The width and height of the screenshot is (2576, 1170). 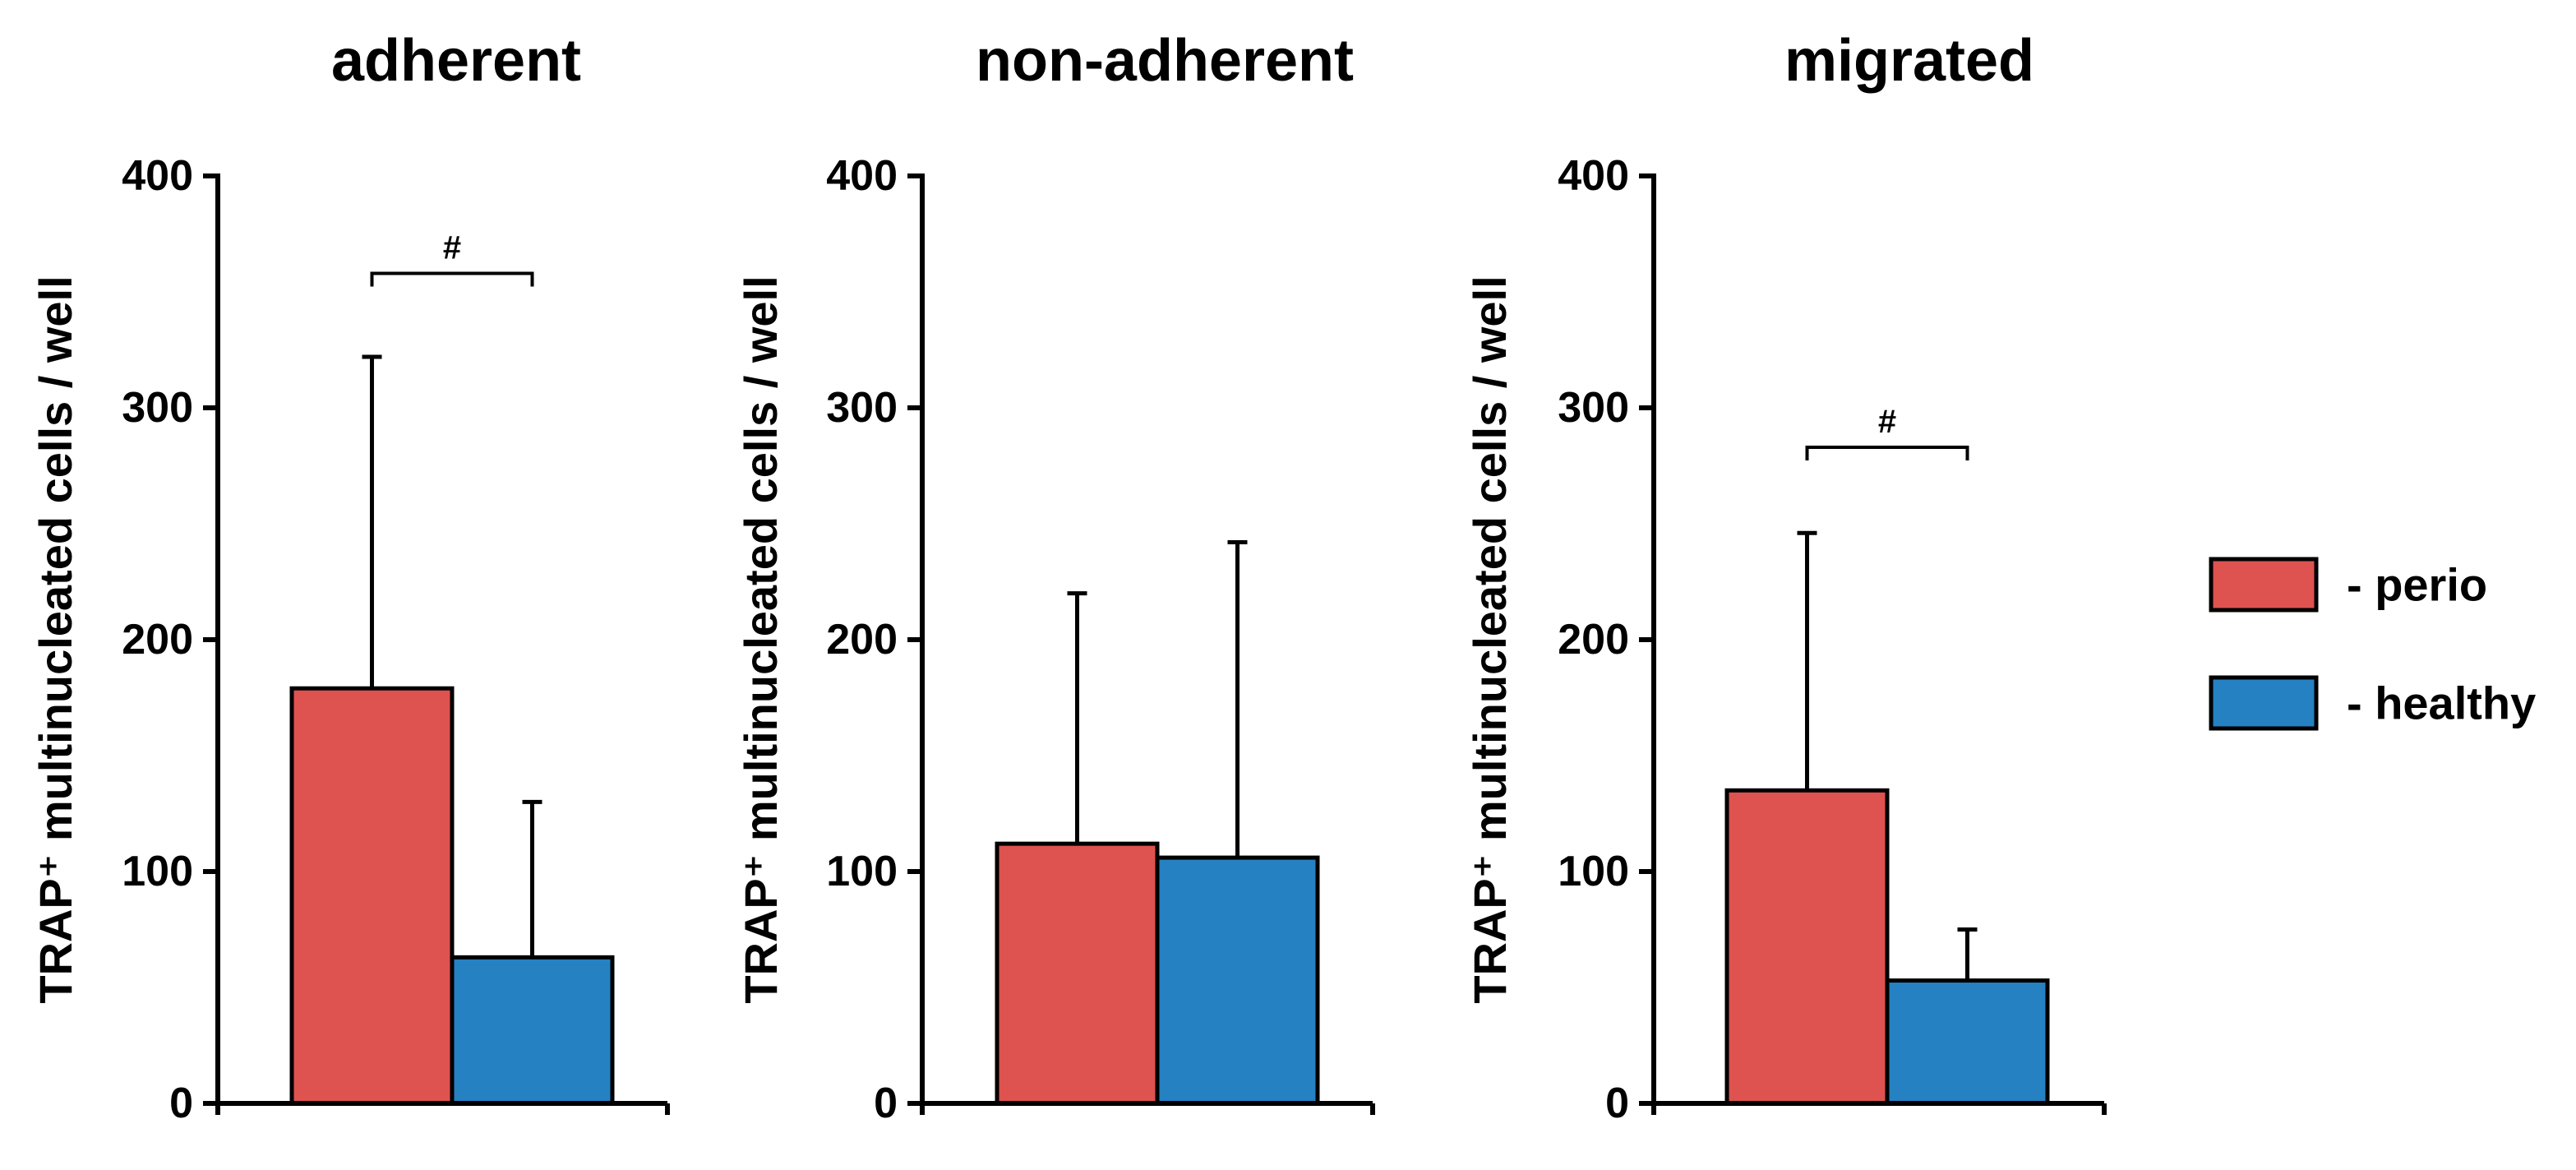 I want to click on panel-title: migrated, so click(x=1909, y=61).